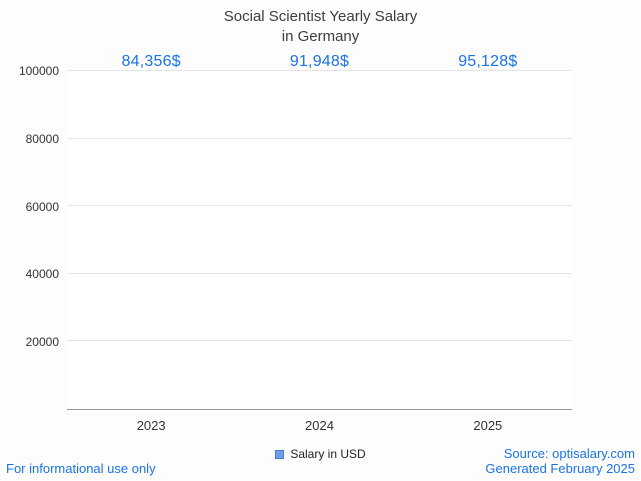  I want to click on source-link: Source: optisalary.com, so click(569, 453).